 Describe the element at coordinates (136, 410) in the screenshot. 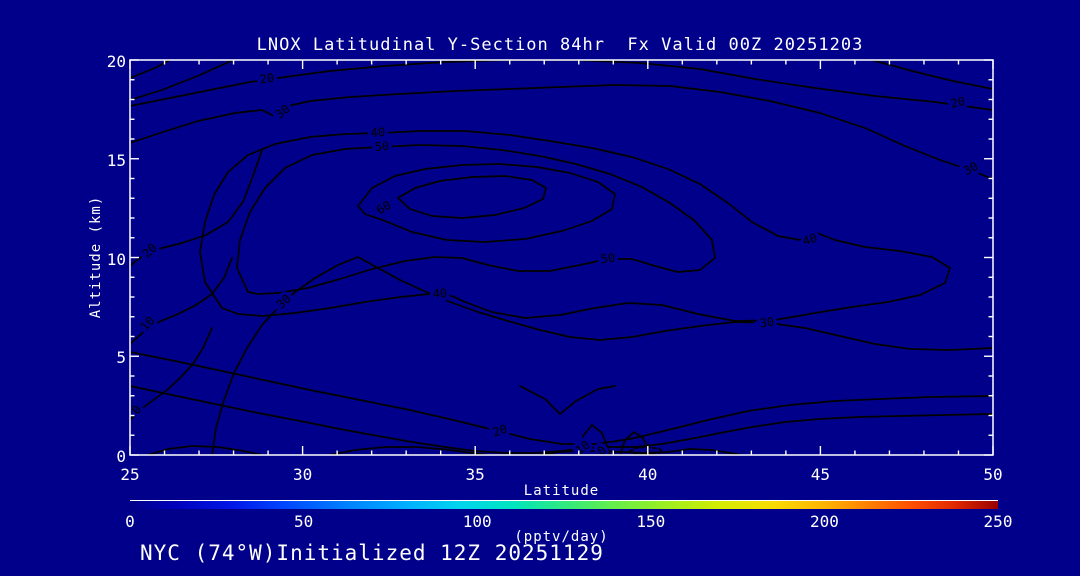

I see `contour-label: 0` at that location.